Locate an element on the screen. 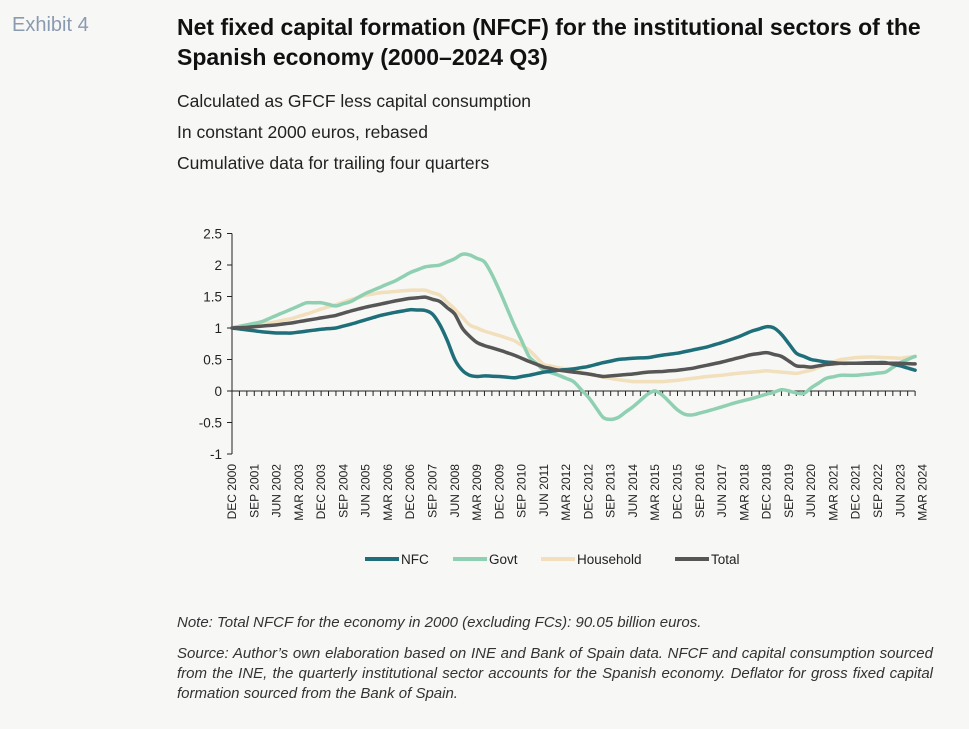 The width and height of the screenshot is (969, 729). x-tick-label: JUN 2023 is located at coordinates (900, 491).